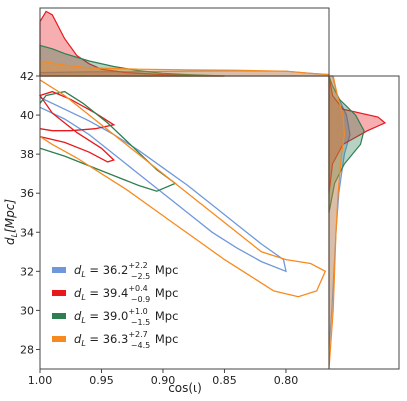 This screenshot has height=401, width=407. Describe the element at coordinates (126, 271) in the screenshot. I see `legend-entry-blue: dL = 36.2+2.2 −2.5 Mpc` at that location.